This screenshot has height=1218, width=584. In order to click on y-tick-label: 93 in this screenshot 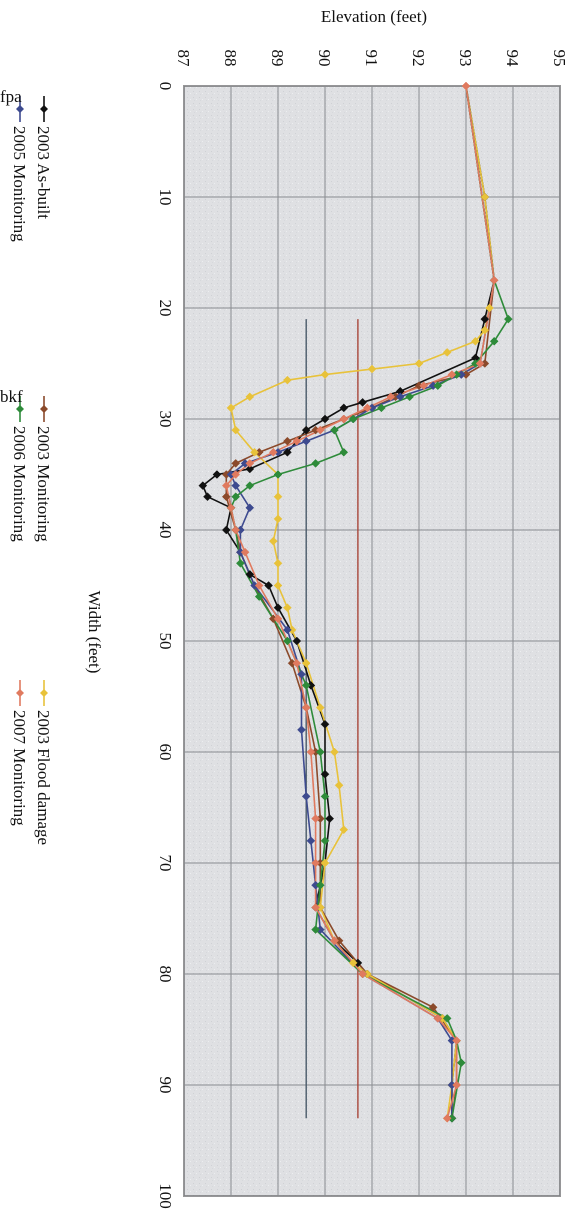, I will do `click(465, 58)`.